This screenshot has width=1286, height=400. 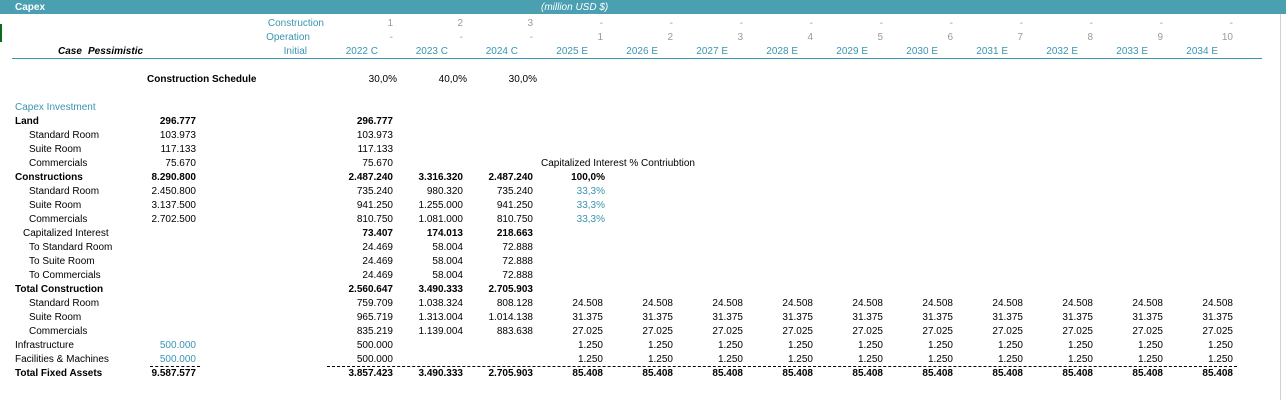 I want to click on year-value: 117.133, so click(x=375, y=149).